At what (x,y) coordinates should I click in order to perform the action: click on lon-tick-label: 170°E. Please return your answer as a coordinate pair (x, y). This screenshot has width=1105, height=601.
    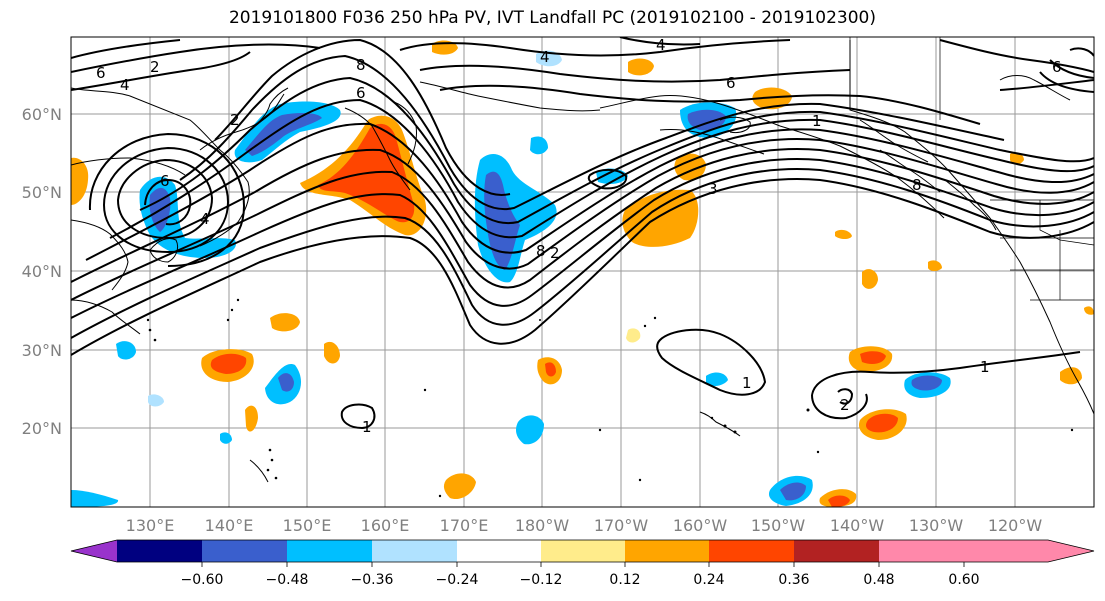
    Looking at the image, I should click on (464, 525).